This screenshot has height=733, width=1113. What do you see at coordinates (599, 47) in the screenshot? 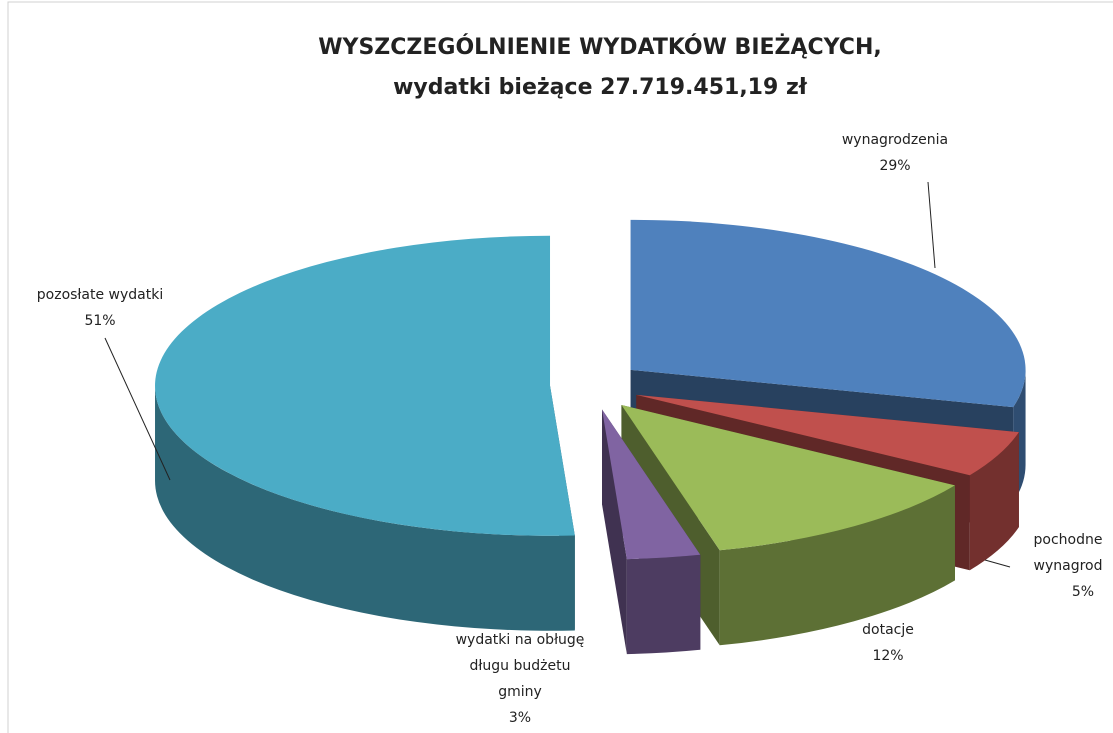
I see `chart-title: WYSZCZEGÓLNIENIE WYDATKÓW BIEŻĄCYCH,` at bounding box center [599, 47].